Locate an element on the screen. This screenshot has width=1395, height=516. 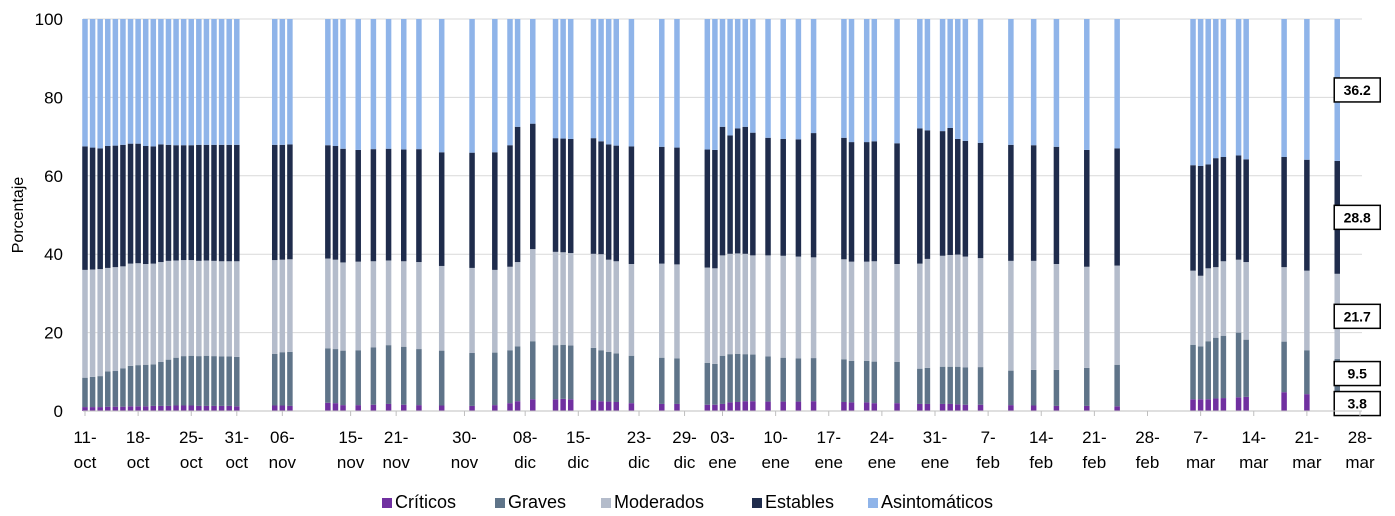
data-label-box is located at coordinates (1357, 316).